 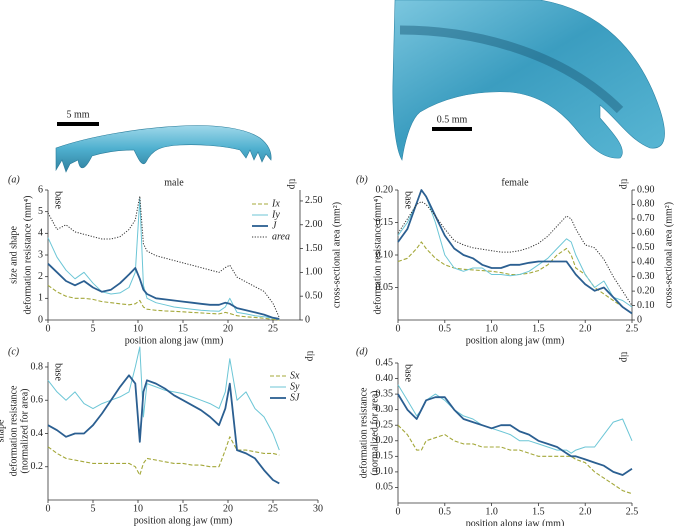 What do you see at coordinates (314, 248) in the screenshot?
I see `y2-tick-label: 1.50` at bounding box center [314, 248].